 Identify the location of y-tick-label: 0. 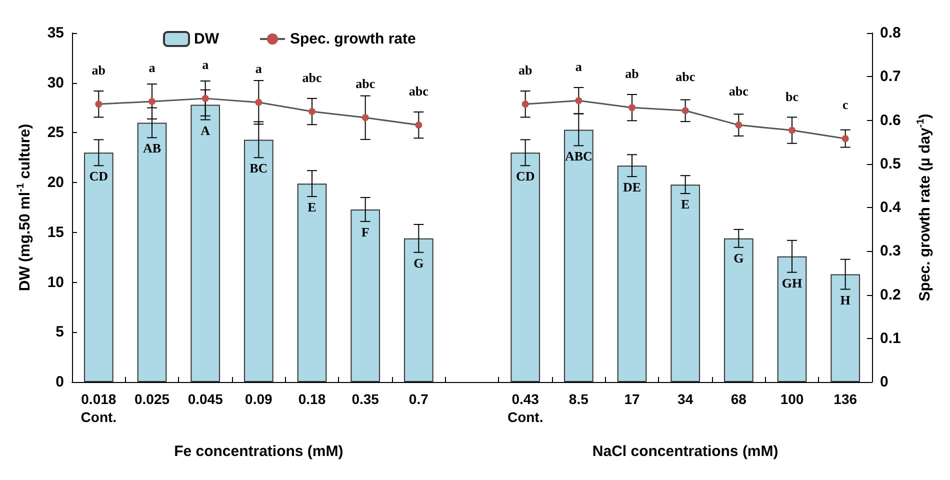
(60, 382).